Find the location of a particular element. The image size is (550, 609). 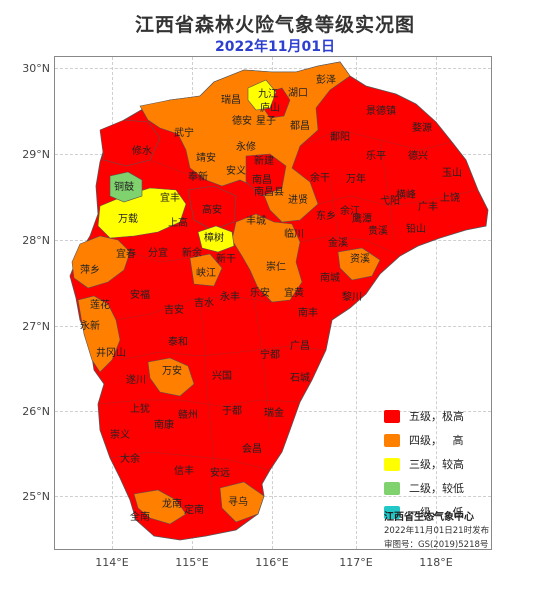

county-label: 进贤 is located at coordinates (298, 200).